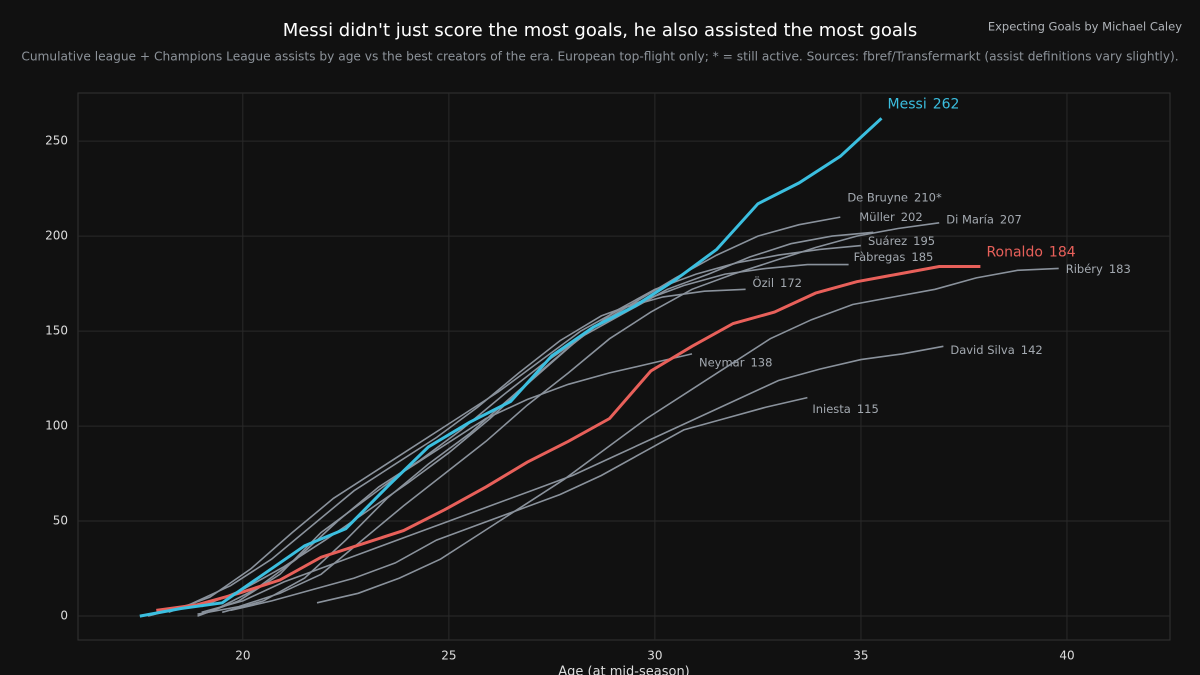 The image size is (1200, 675). What do you see at coordinates (624, 670) in the screenshot?
I see `x-axis-label: Age (at mid-season)` at bounding box center [624, 670].